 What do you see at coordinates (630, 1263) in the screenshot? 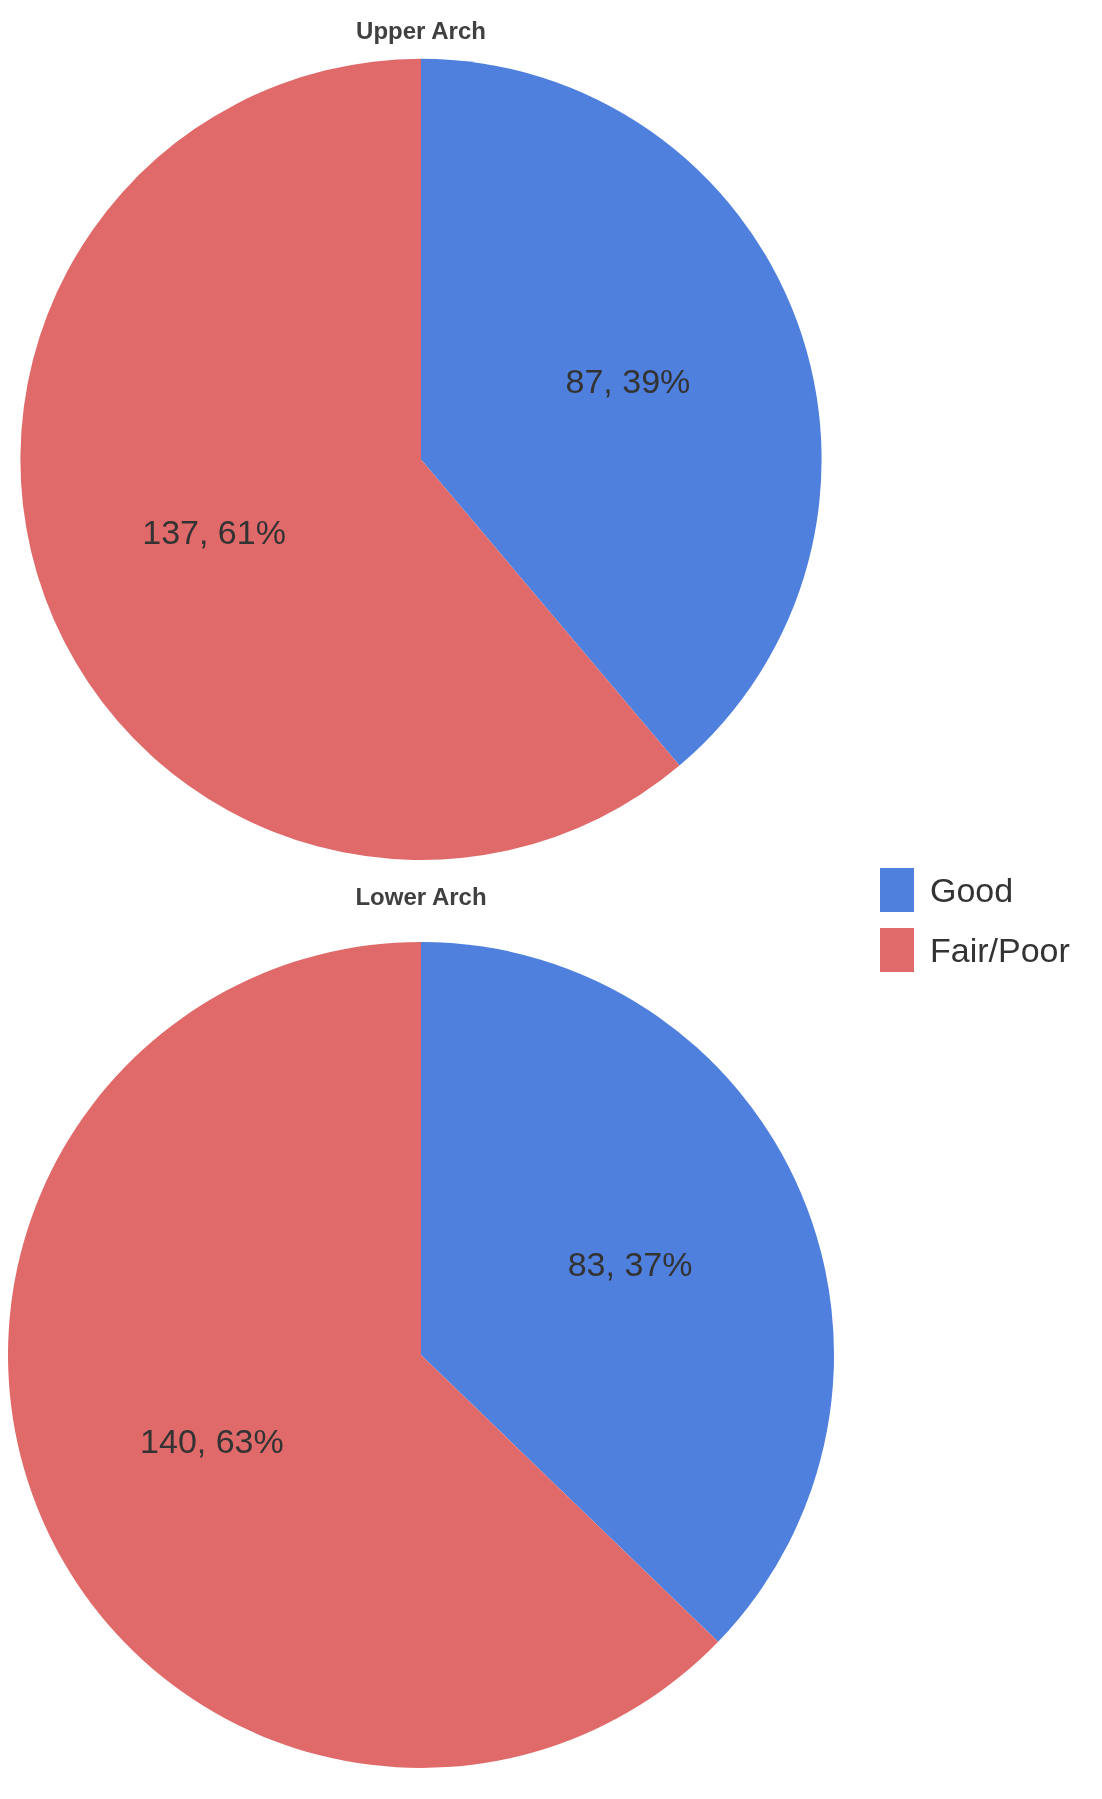
I see `data-label: 83, 37%` at bounding box center [630, 1263].